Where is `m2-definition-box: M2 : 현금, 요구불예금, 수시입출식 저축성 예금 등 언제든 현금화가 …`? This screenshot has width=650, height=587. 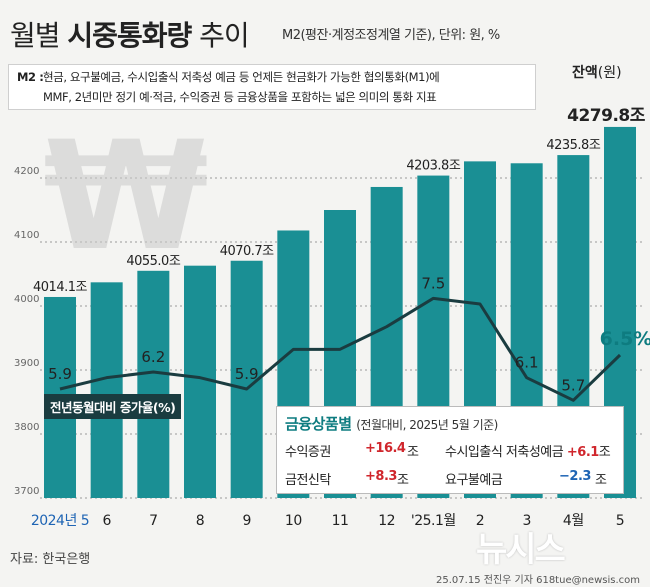
m2-definition-box: M2 : 현금, 요구불예금, 수시입출식 저축성 예금 등 언제든 현금화가 … is located at coordinates (272, 87).